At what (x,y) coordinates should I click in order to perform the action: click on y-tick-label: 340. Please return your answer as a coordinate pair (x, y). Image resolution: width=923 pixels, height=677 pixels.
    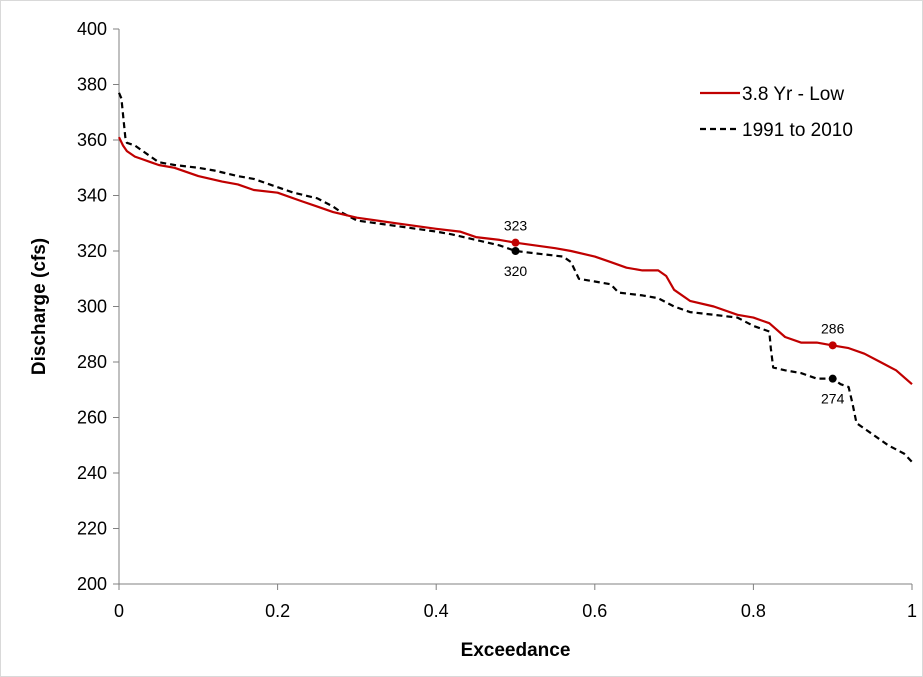
    Looking at the image, I should click on (92, 196).